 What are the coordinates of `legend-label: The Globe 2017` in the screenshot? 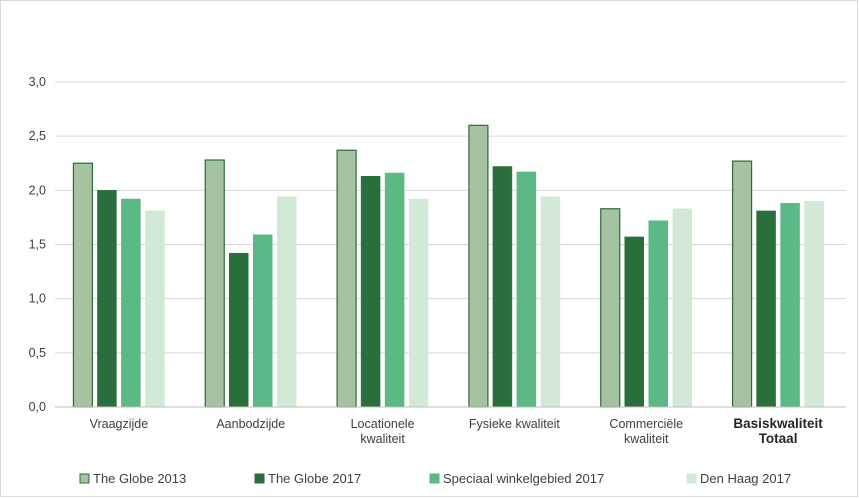 It's located at (314, 478).